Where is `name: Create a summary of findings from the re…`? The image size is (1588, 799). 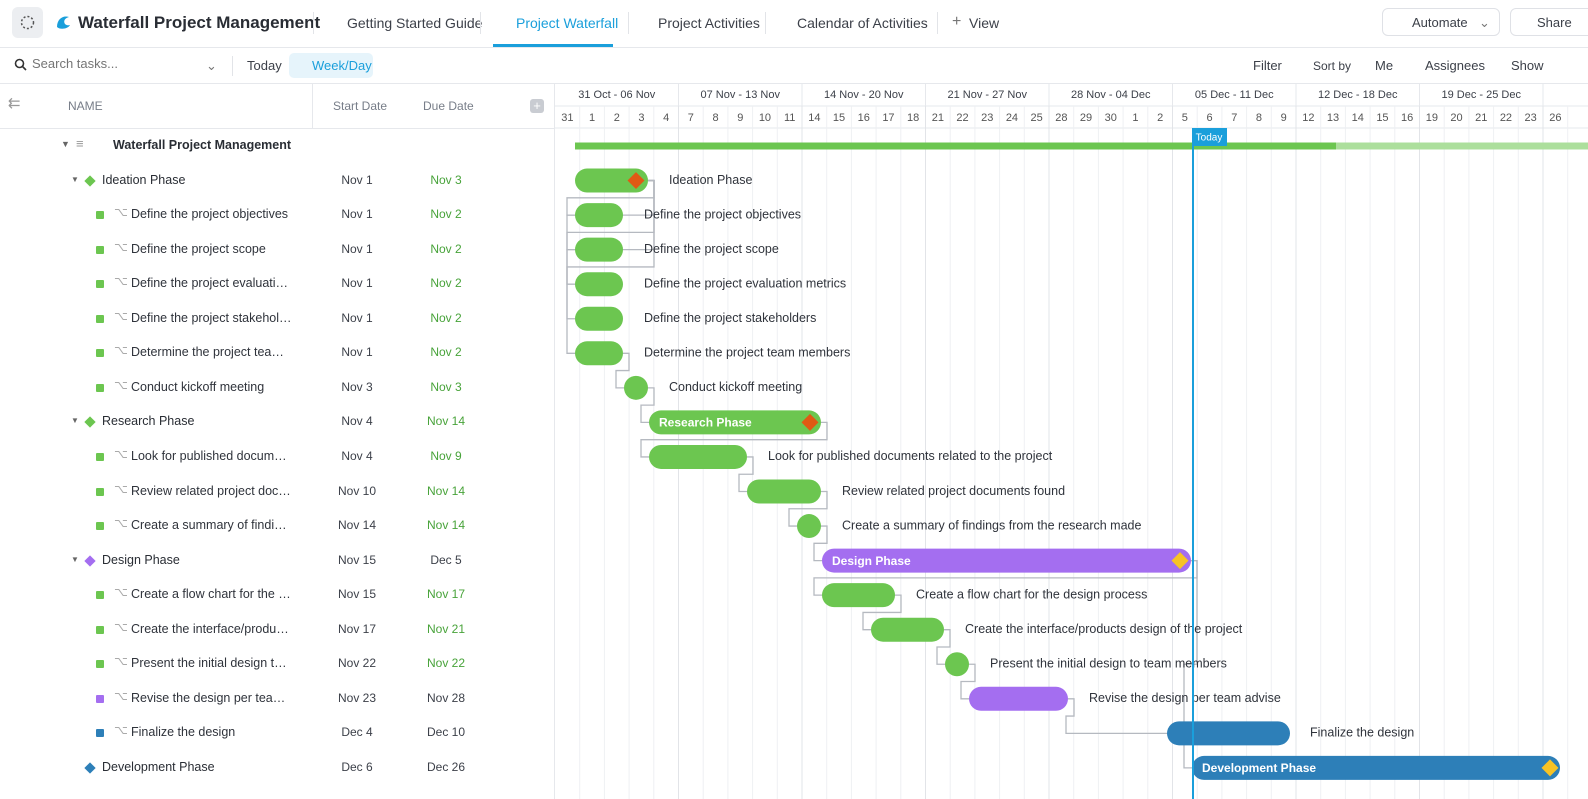
name: Create a summary of findings from the re… is located at coordinates (212, 525).